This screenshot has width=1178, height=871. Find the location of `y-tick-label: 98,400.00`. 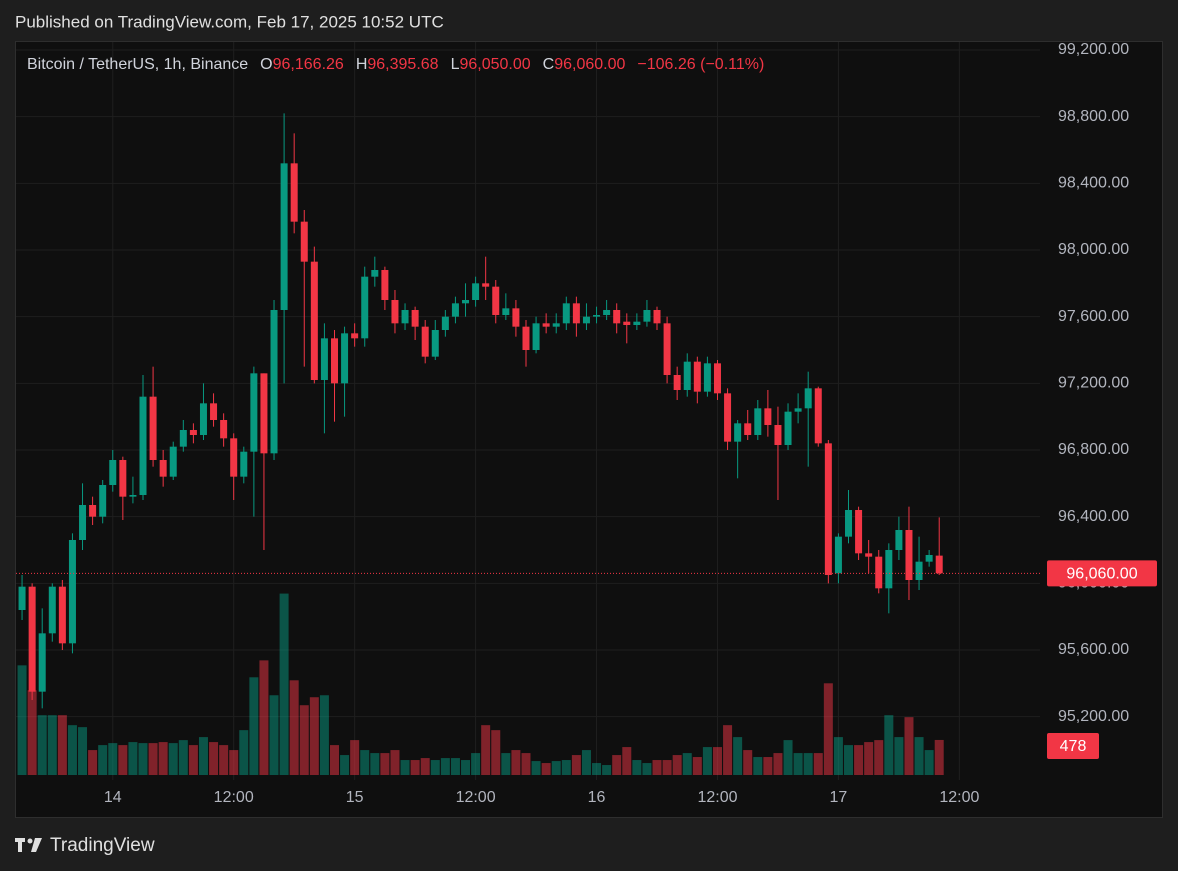

y-tick-label: 98,400.00 is located at coordinates (1093, 183).